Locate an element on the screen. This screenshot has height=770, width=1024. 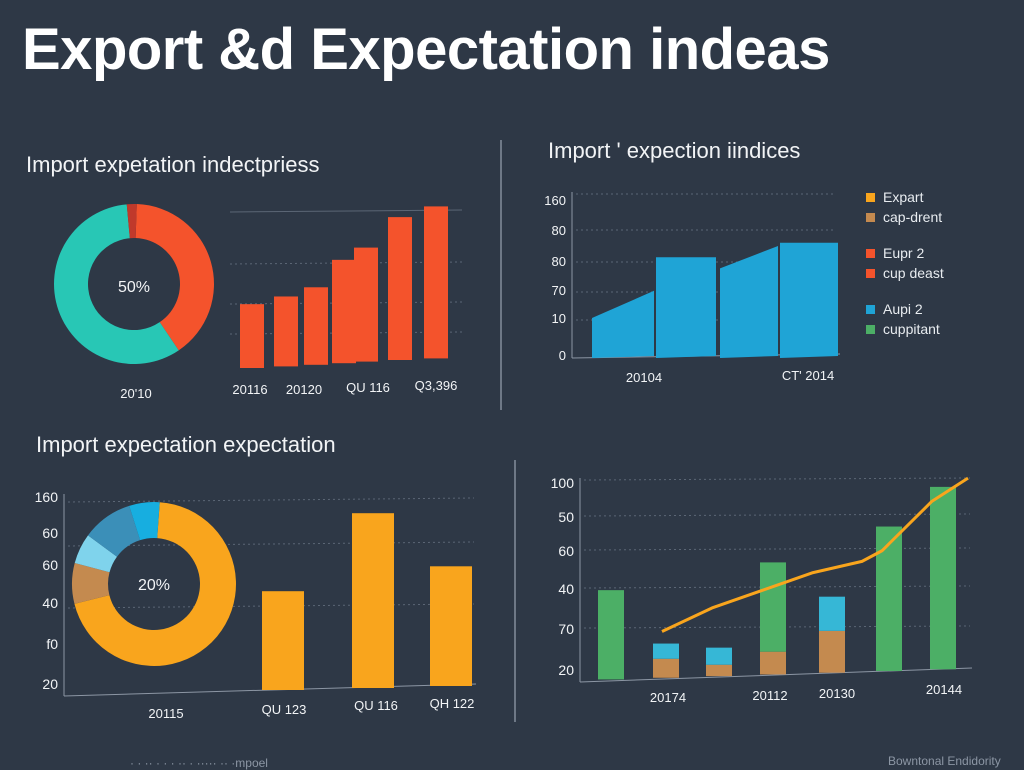
bar-chart-top: 20116 20120 QU 116 Q3,396 is located at coordinates (346, 301).